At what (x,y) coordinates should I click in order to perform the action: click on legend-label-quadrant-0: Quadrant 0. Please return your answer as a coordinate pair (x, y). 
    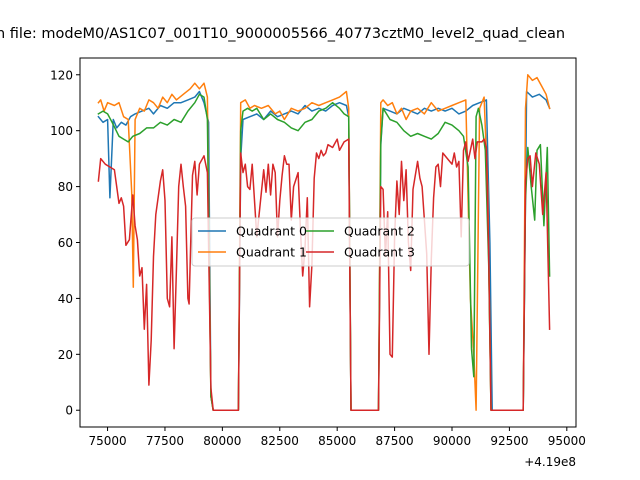
    Looking at the image, I should click on (271, 231).